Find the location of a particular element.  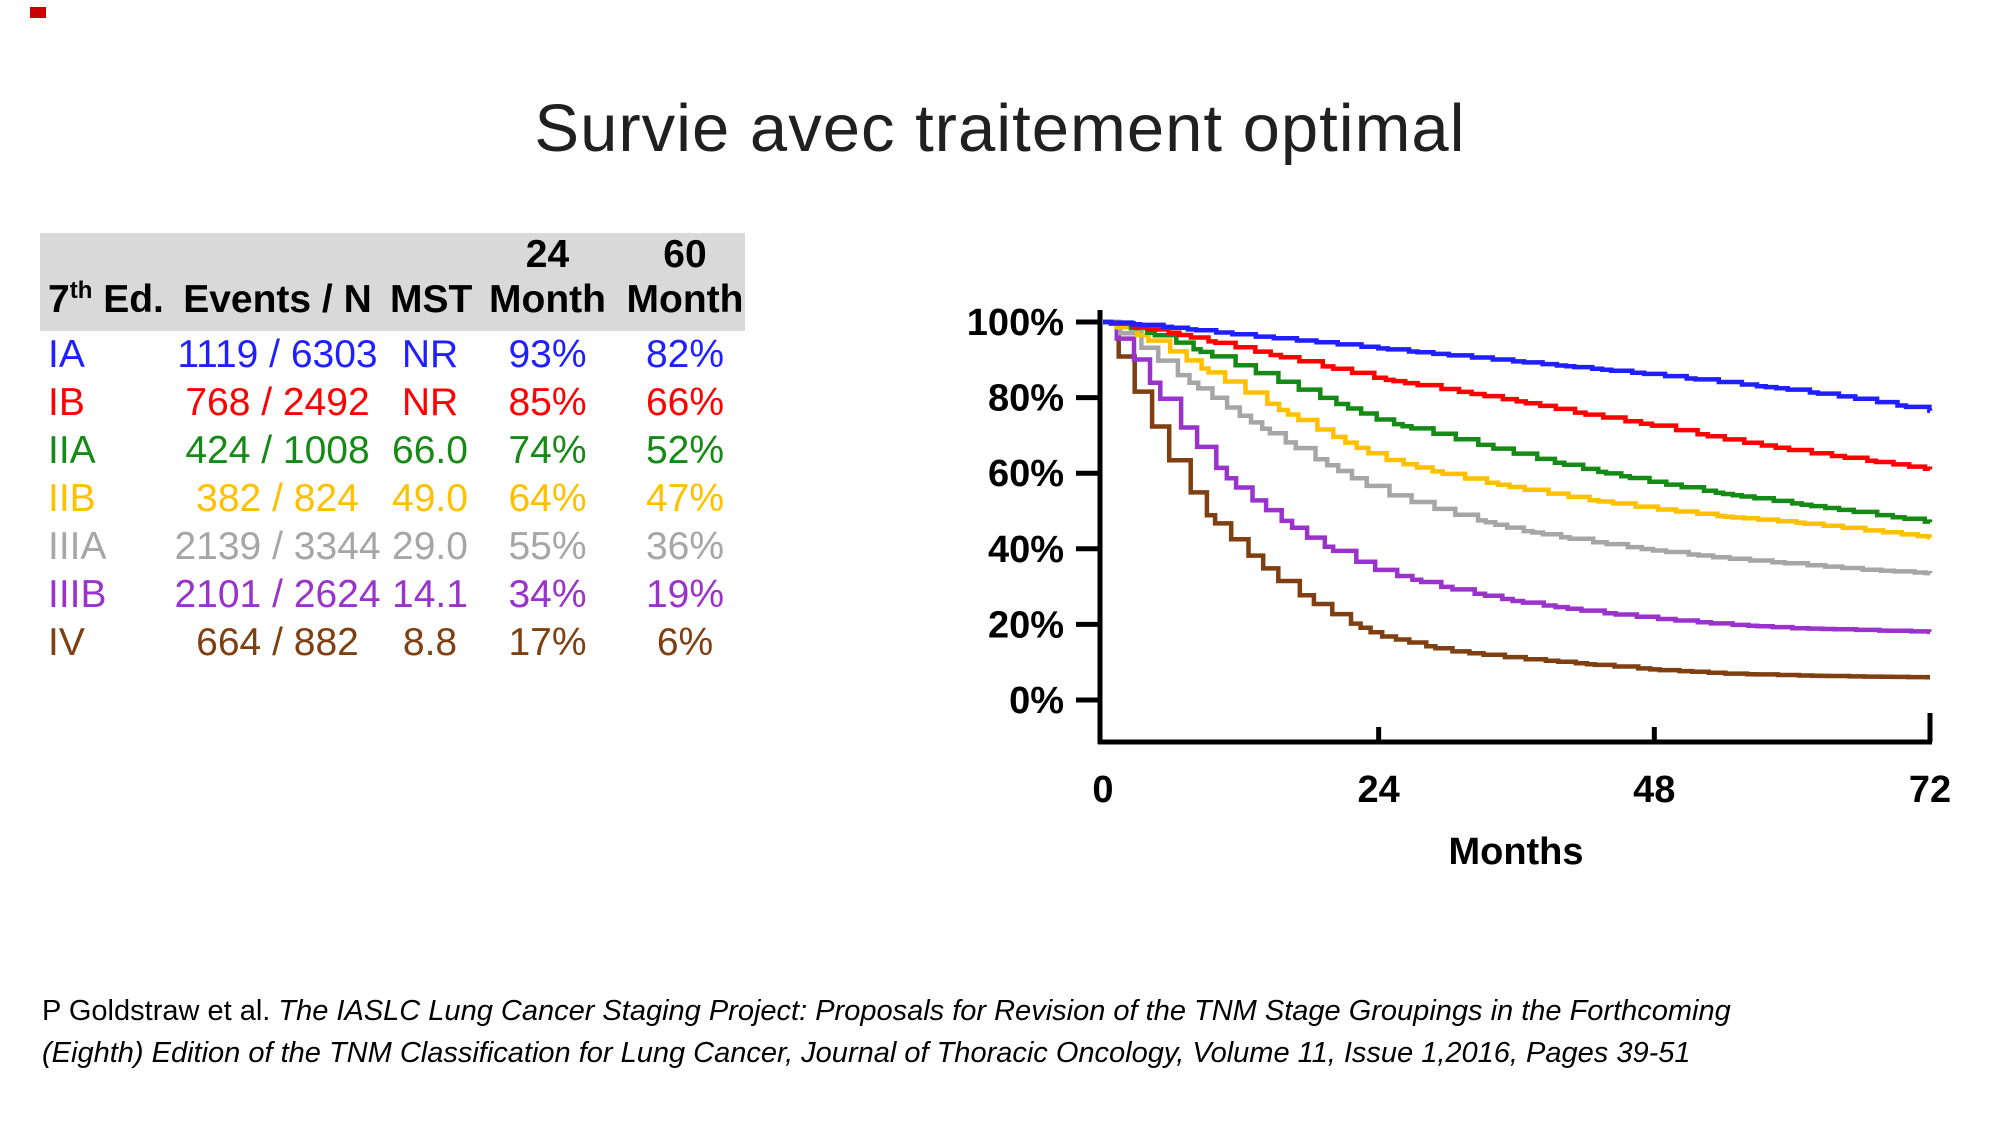

survival-curve-IIIB is located at coordinates (1517, 477).